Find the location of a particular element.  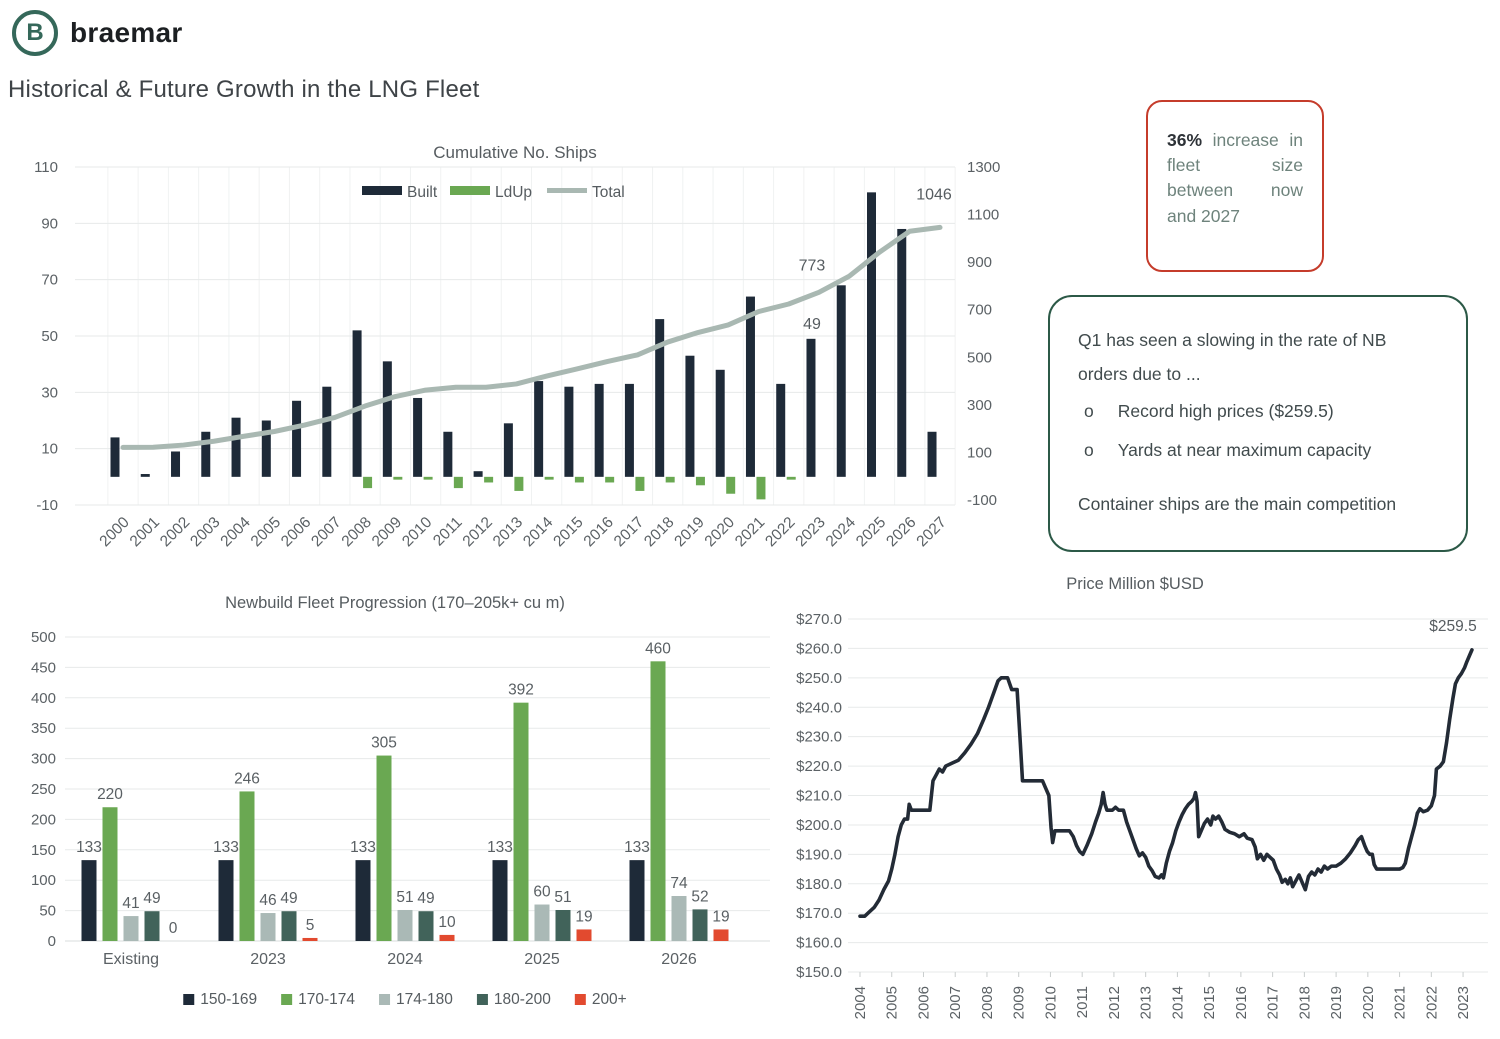

svg-text: 170-174 is located at coordinates (326, 999).